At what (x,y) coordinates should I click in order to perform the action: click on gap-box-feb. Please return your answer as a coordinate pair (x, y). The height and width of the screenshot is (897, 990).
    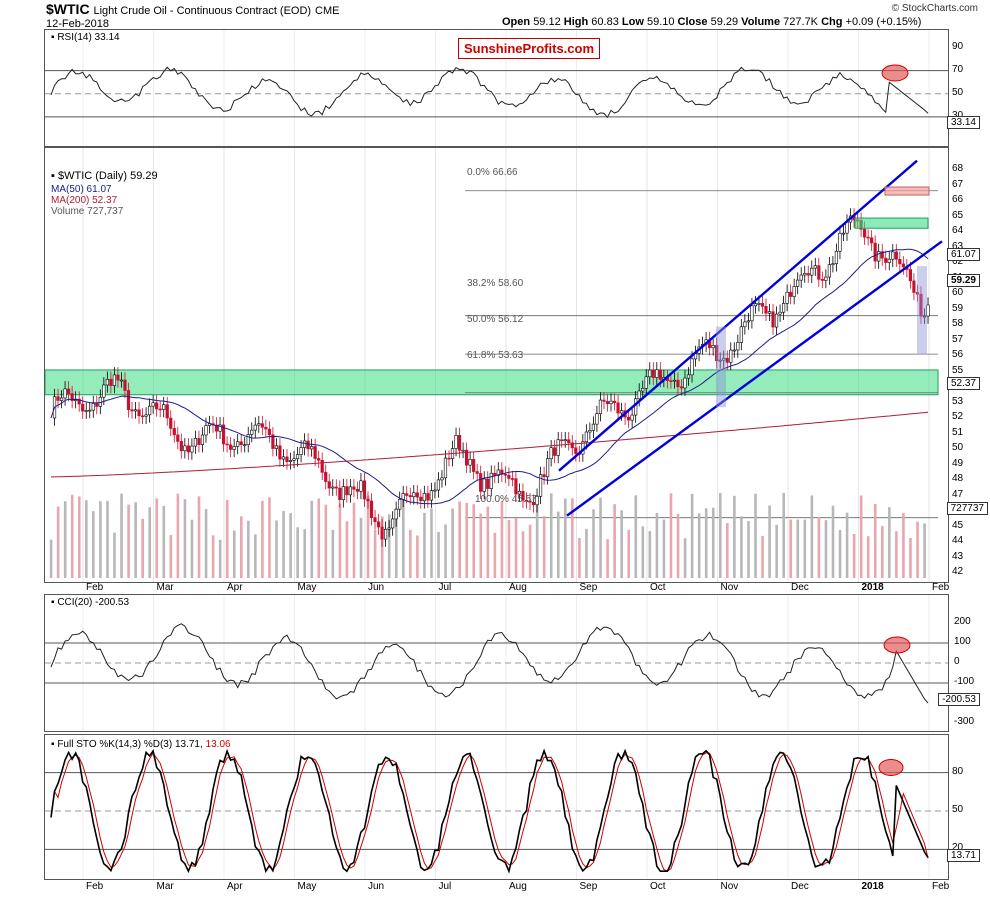
    Looking at the image, I should click on (922, 310).